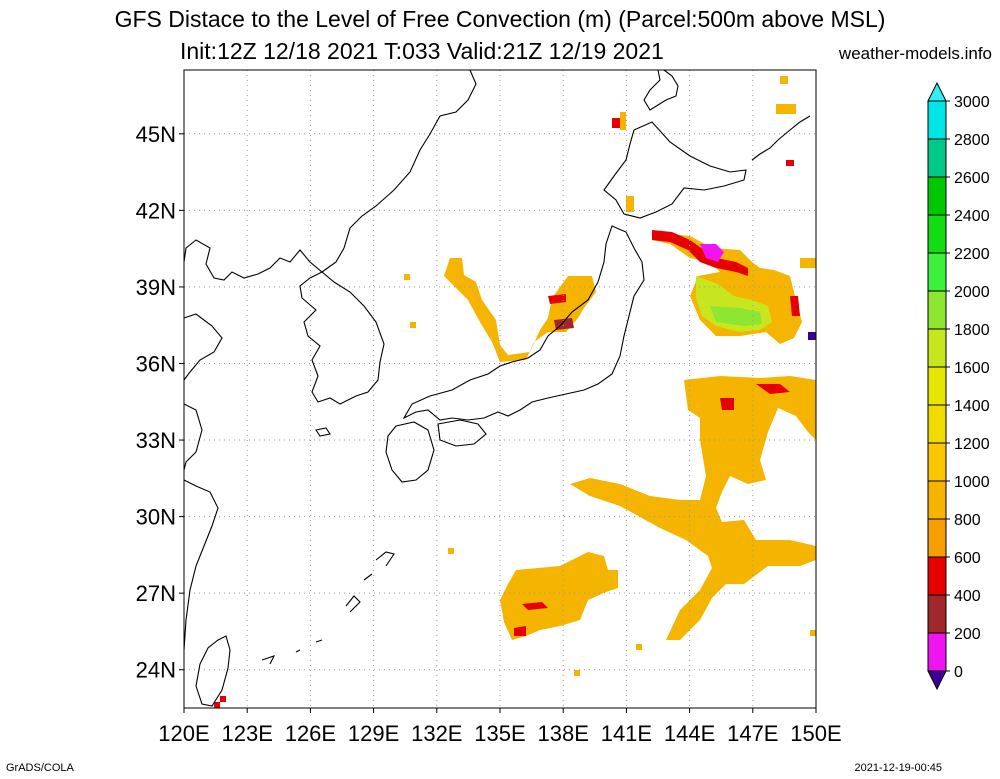  Describe the element at coordinates (967, 520) in the screenshot. I see `colorbar-label: 800` at that location.